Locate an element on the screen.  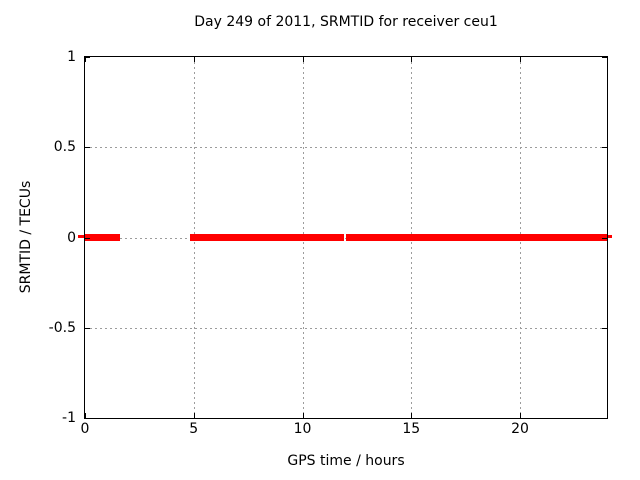
y-tick-label: -1 is located at coordinates (69, 418).